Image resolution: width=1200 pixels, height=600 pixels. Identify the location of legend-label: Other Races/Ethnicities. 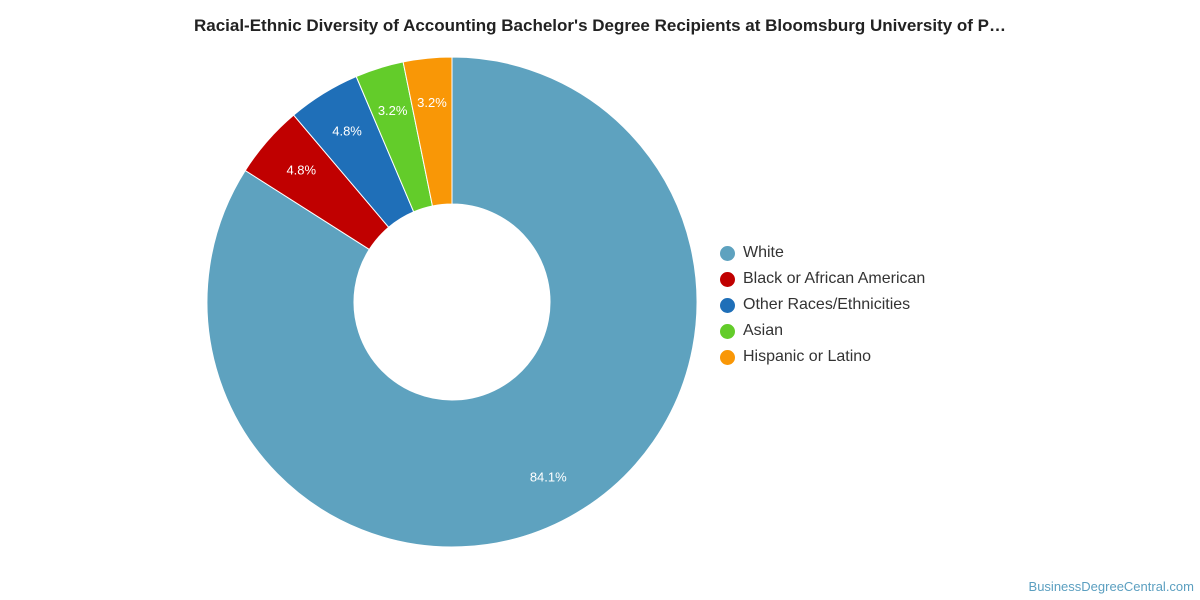
(827, 304).